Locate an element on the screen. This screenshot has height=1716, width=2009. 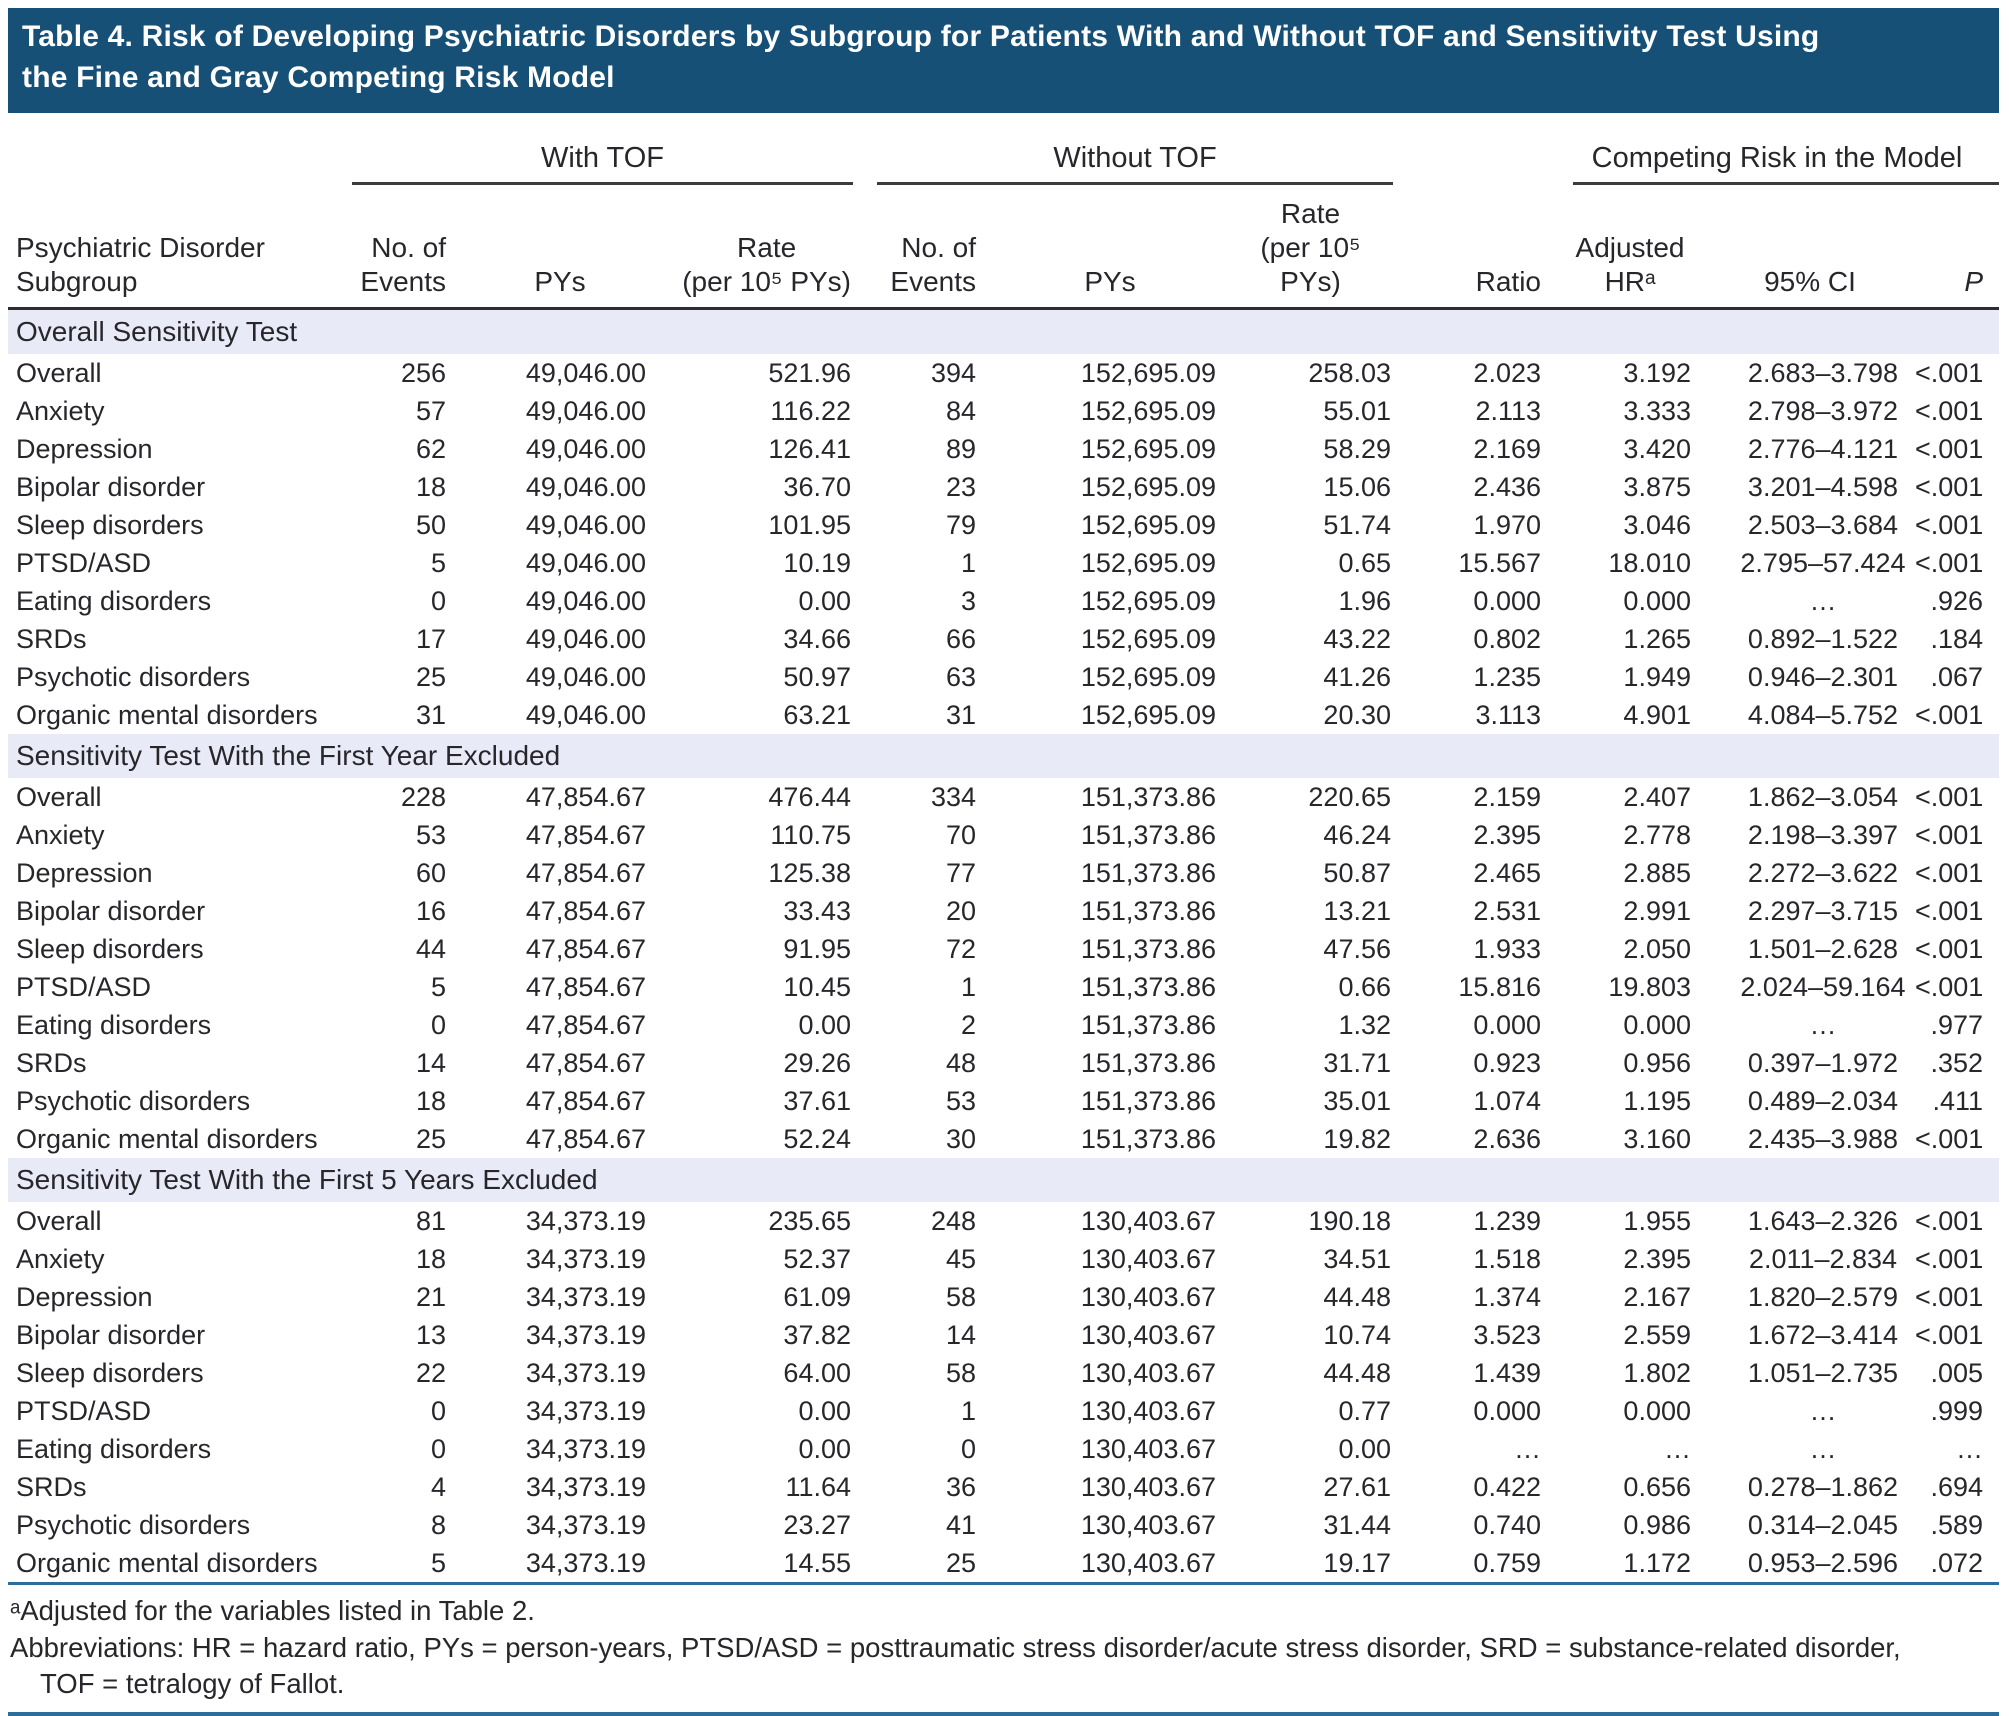
cell-ratio: 0.740 is located at coordinates (1507, 1524).